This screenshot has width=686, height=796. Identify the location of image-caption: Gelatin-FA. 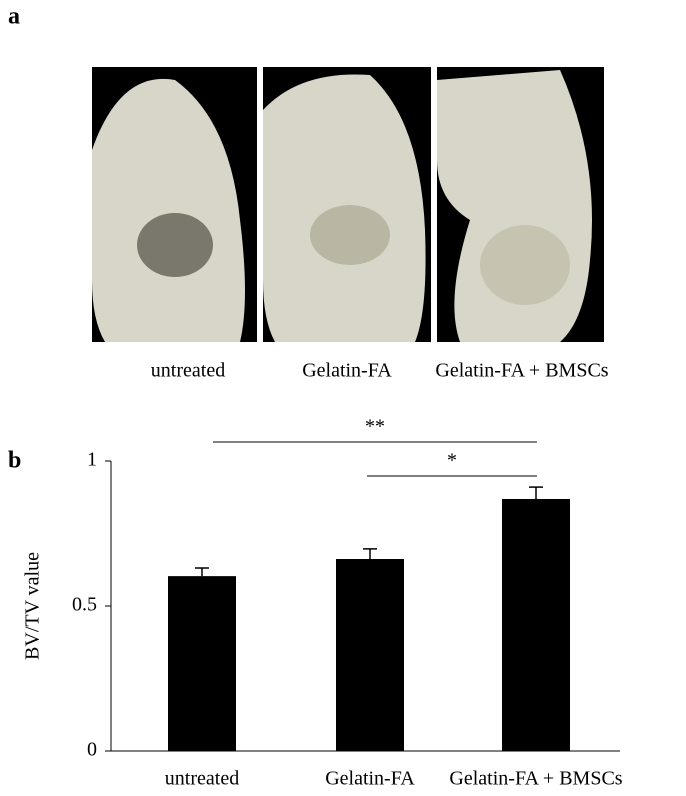
(347, 371).